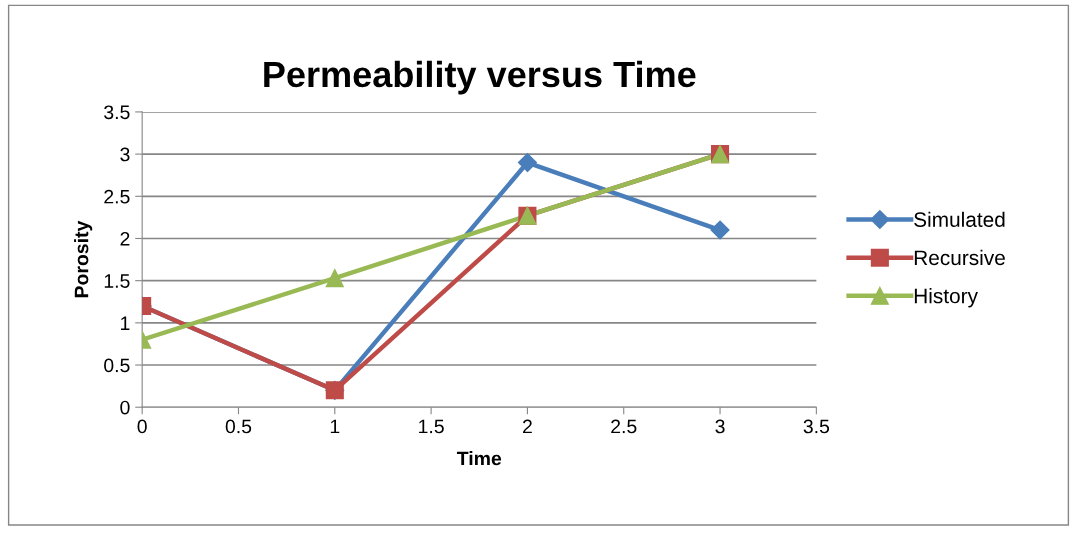 Image resolution: width=1077 pixels, height=533 pixels. What do you see at coordinates (720, 426) in the screenshot?
I see `x-tick-label: 3` at bounding box center [720, 426].